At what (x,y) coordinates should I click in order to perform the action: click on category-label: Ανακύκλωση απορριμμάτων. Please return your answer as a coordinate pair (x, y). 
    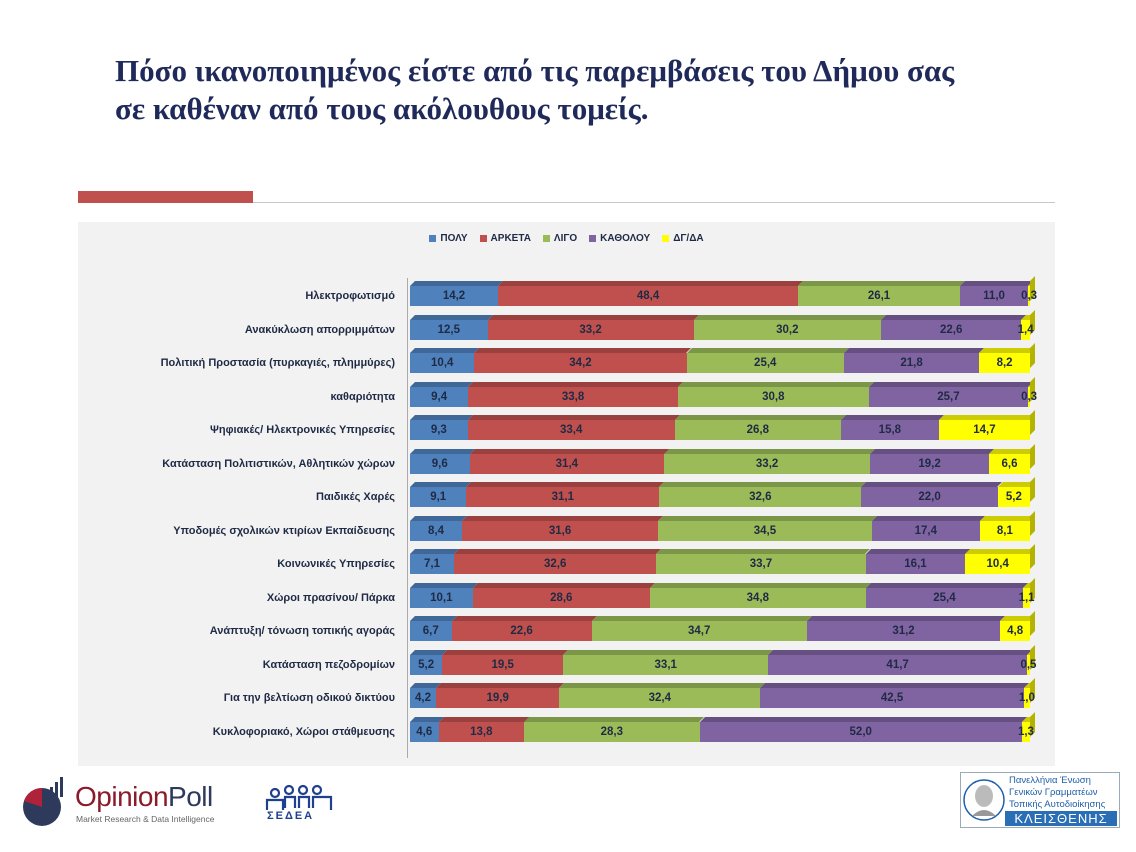
    Looking at the image, I should click on (319, 329).